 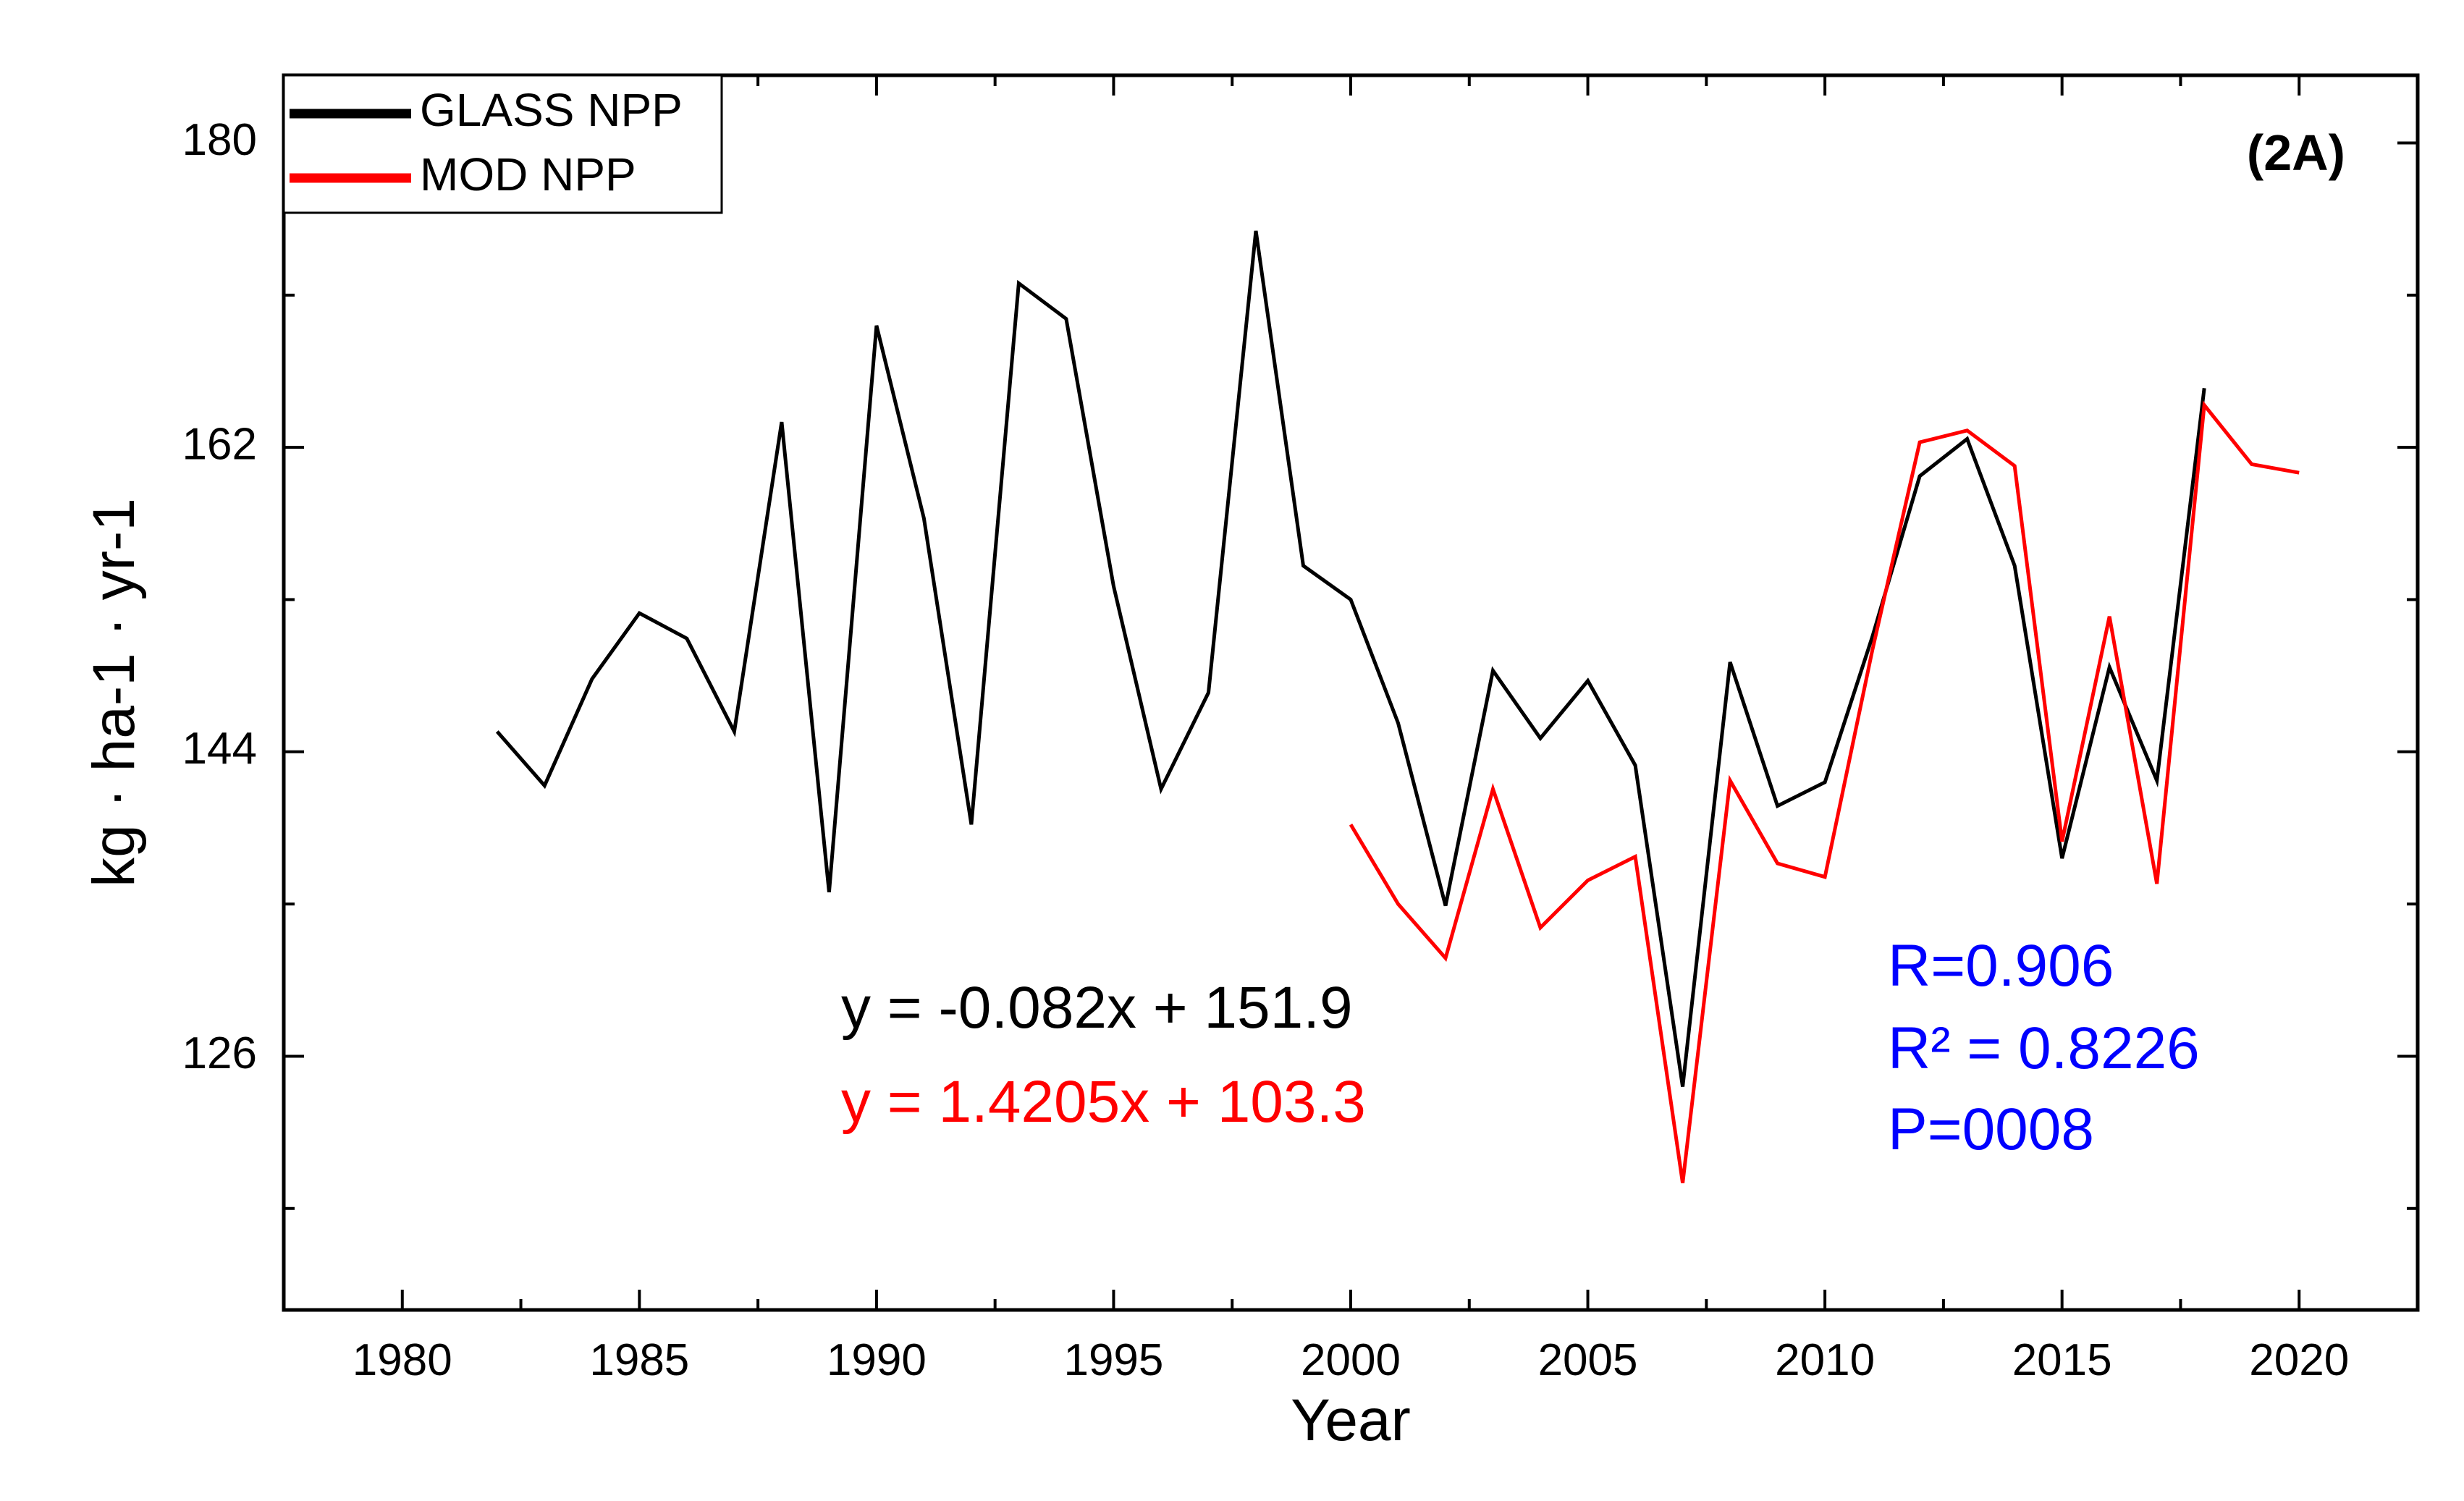 I want to click on legend-box, so click(x=503, y=144).